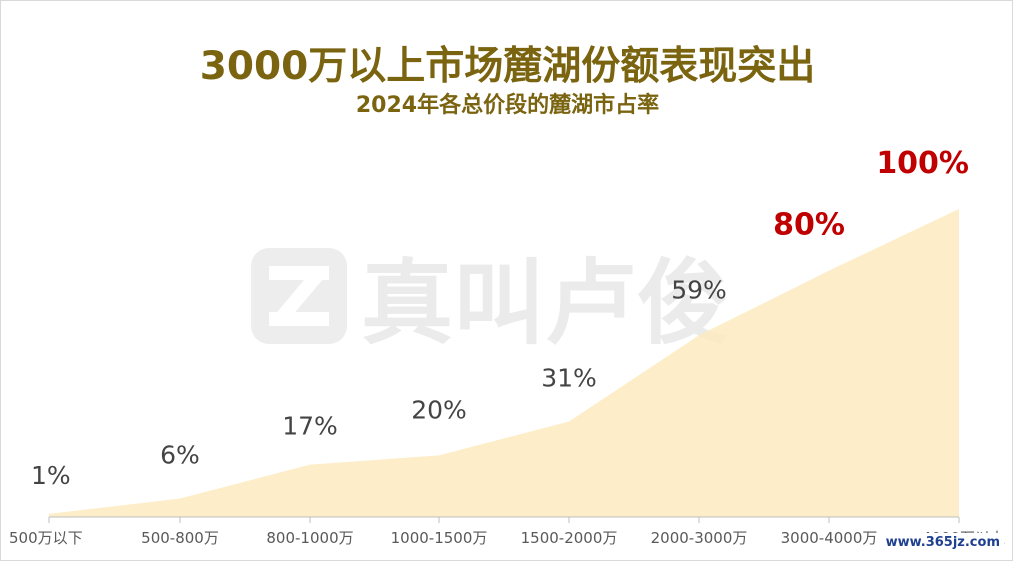 The width and height of the screenshot is (1013, 562). I want to click on watermark-text: 真叫卢俊, so click(545, 303).